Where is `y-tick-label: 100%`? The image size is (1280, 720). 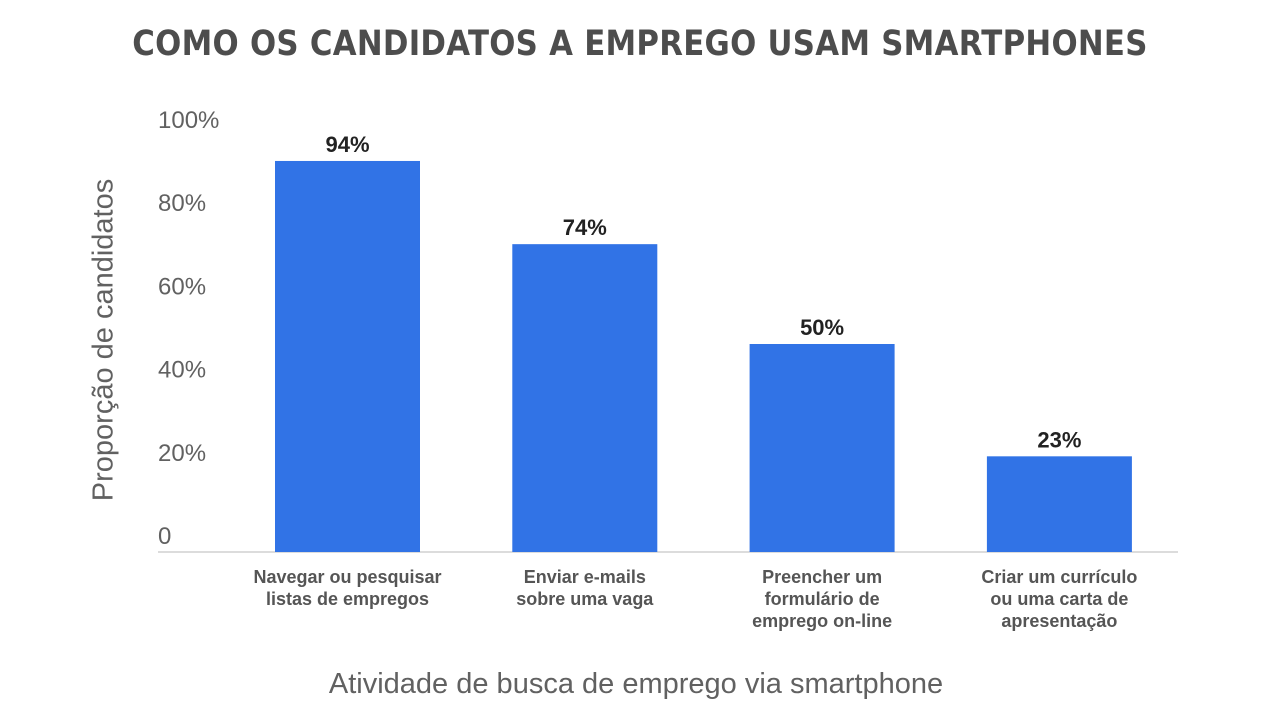 y-tick-label: 100% is located at coordinates (188, 120).